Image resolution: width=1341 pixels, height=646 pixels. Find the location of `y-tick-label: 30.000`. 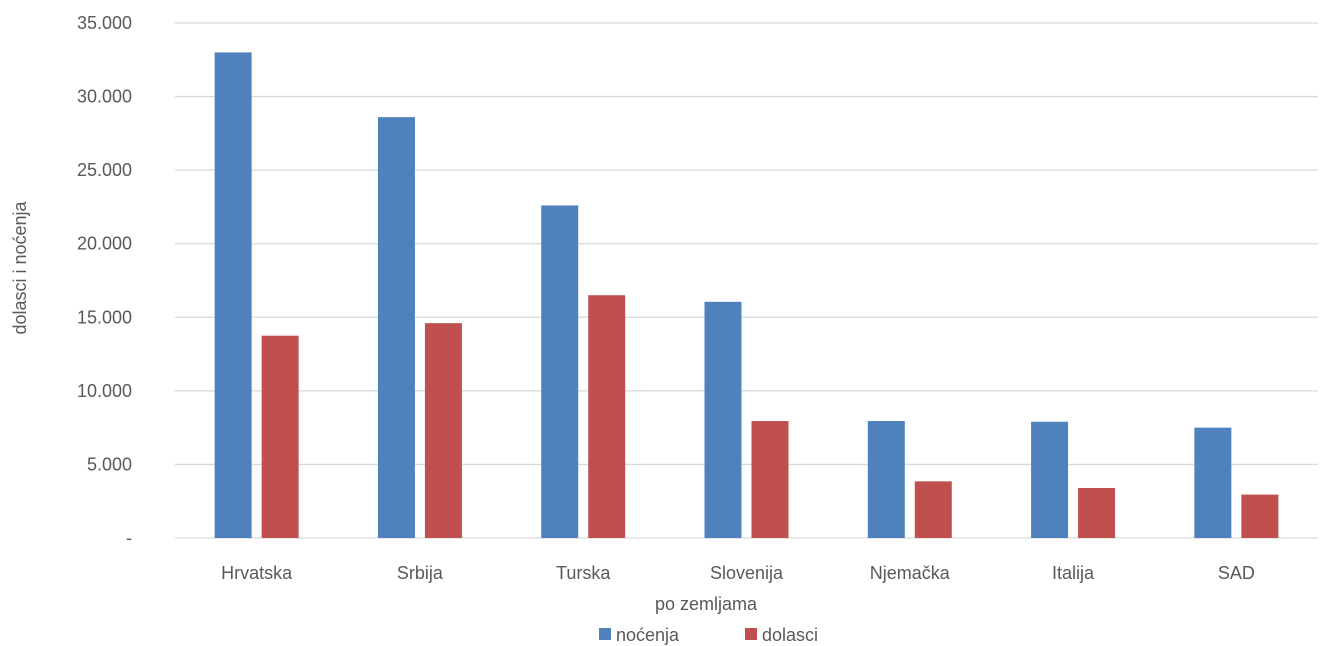

y-tick-label: 30.000 is located at coordinates (104, 97).